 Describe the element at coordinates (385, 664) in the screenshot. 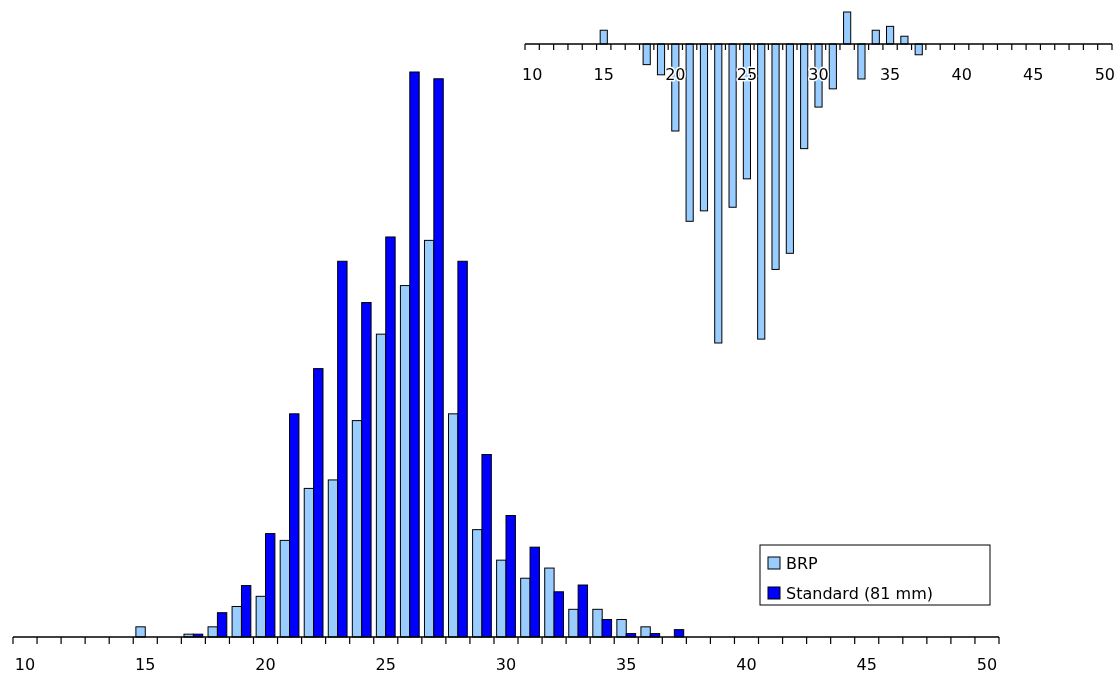

I see `x-tick-label: 25` at that location.